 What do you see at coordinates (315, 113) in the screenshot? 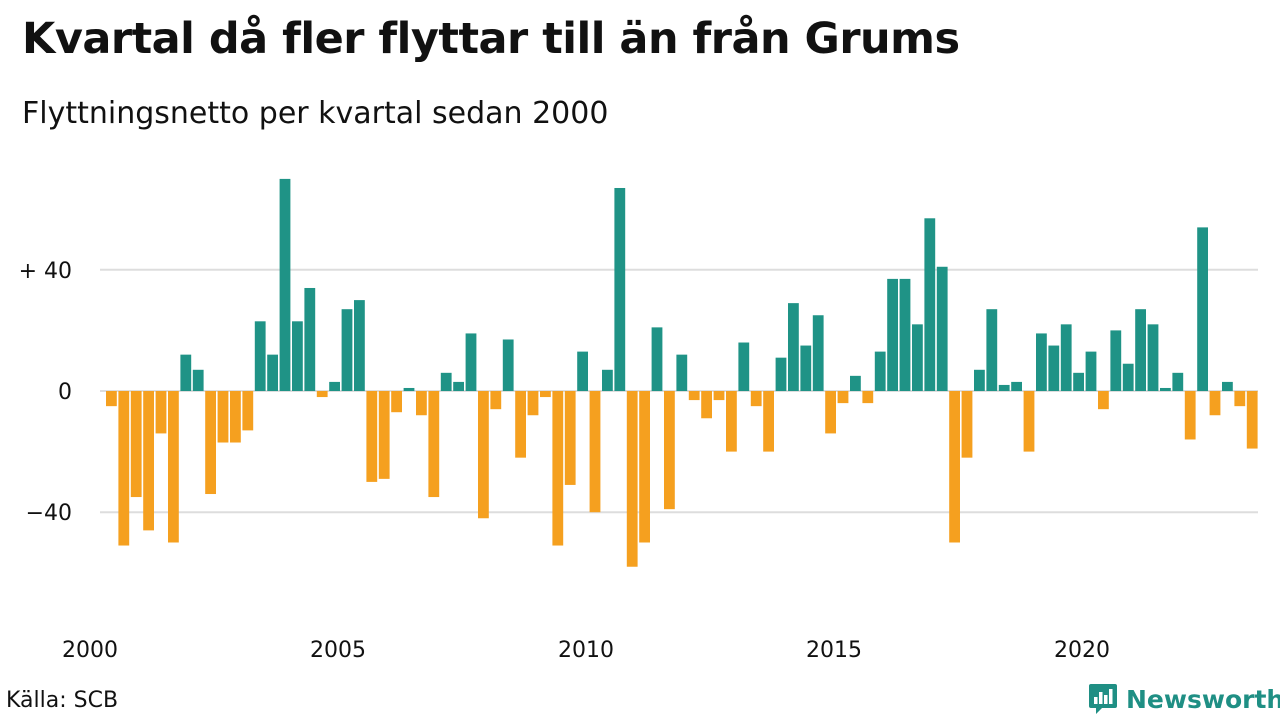
I see `chart-subtitle: Flyttningsnetto per kvartal sedan 2000` at bounding box center [315, 113].